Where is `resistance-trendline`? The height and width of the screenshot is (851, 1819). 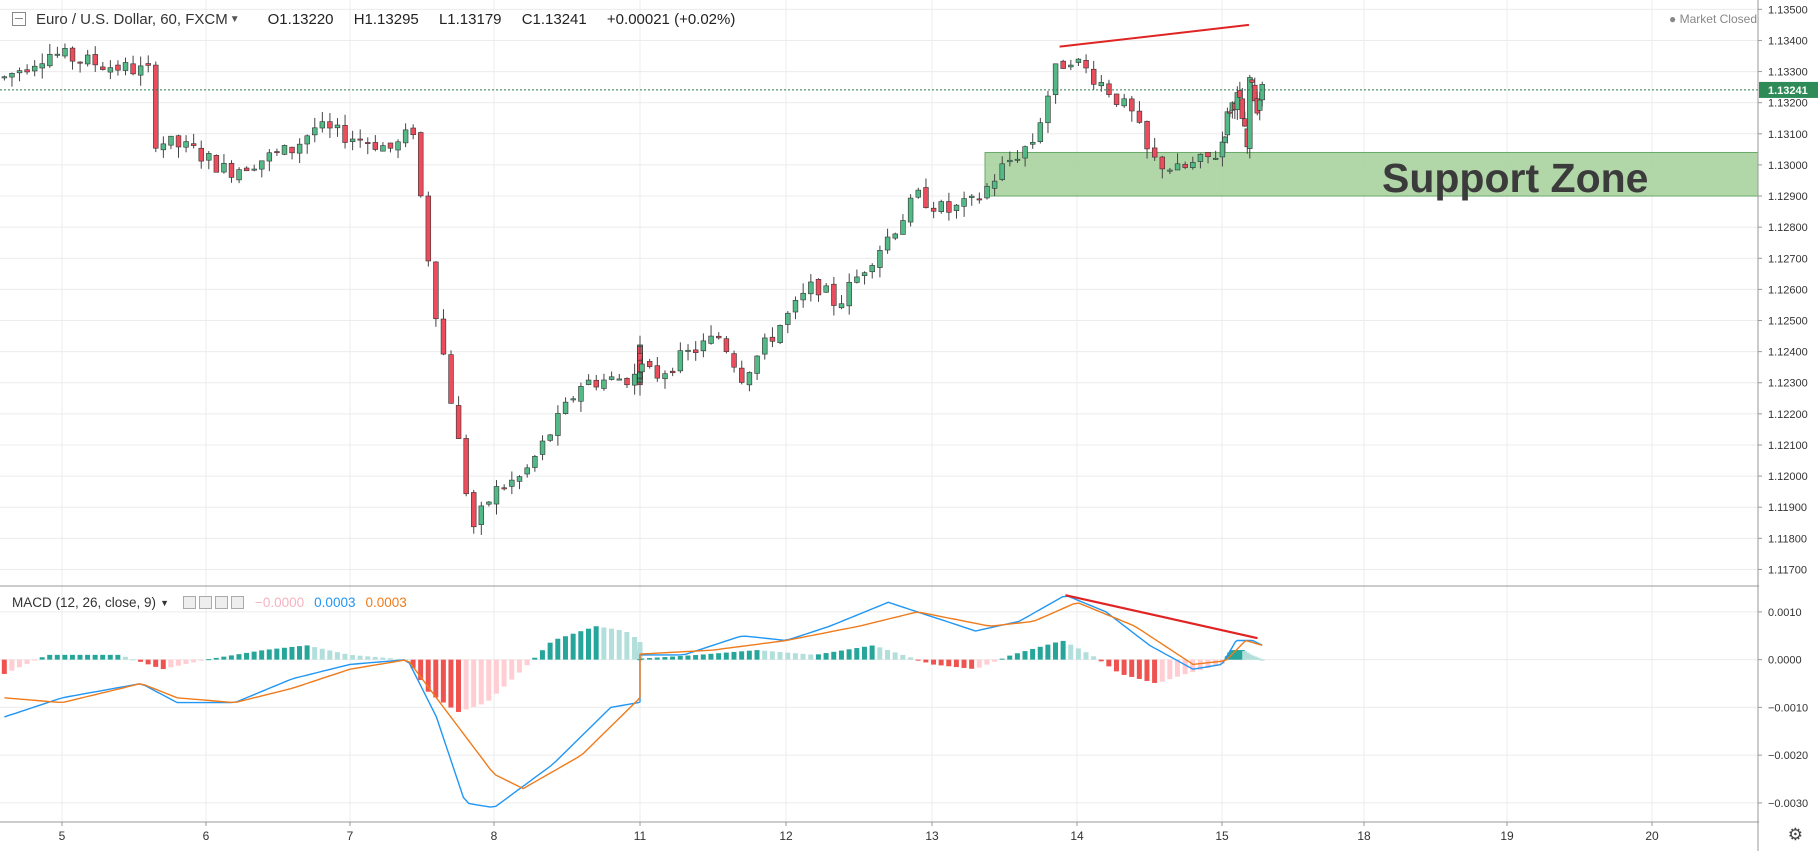 resistance-trendline is located at coordinates (1154, 35).